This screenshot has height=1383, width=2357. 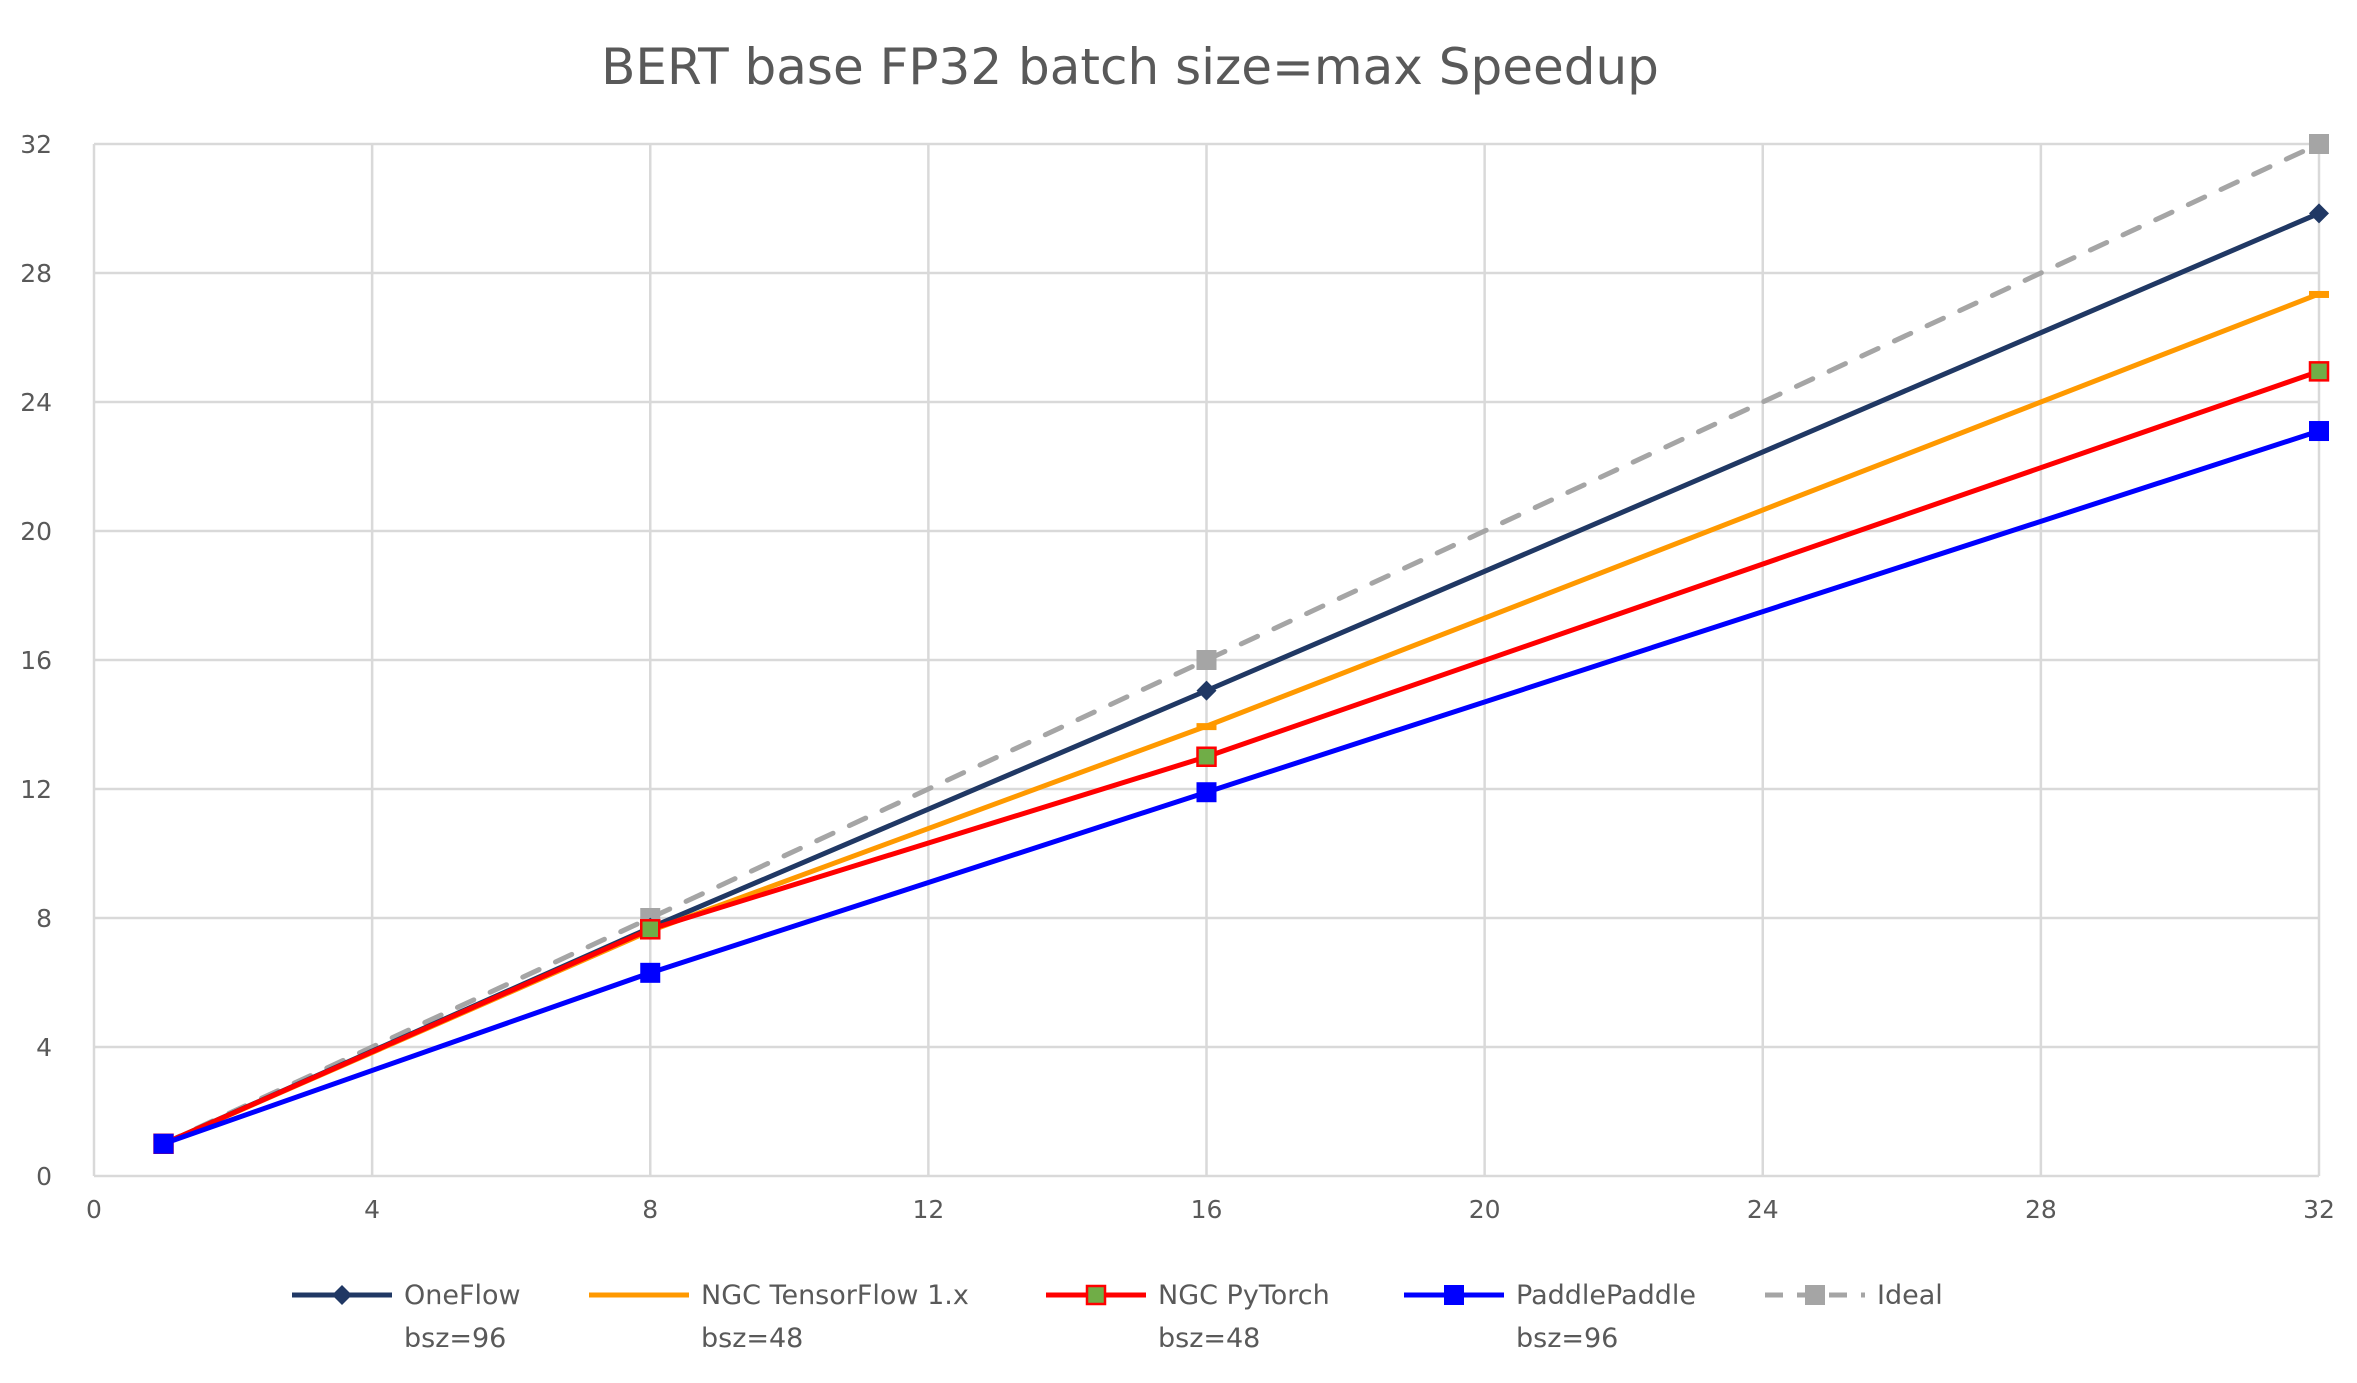 I want to click on y-tick-label: 24, so click(x=36, y=402).